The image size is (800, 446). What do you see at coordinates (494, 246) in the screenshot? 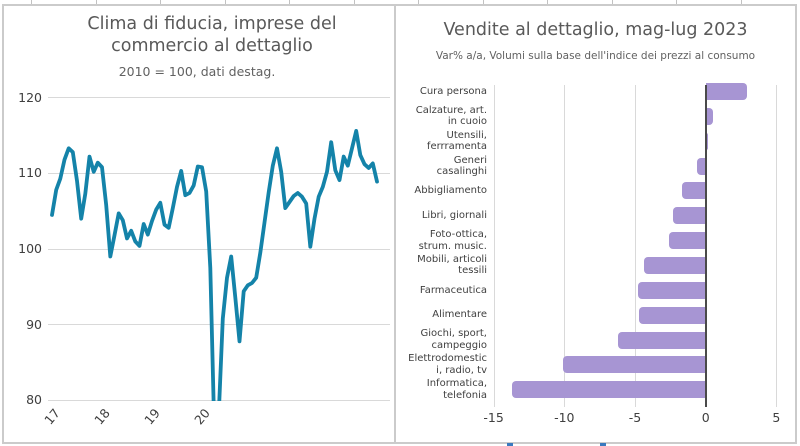
I see `bar-gridline--15` at bounding box center [494, 246].